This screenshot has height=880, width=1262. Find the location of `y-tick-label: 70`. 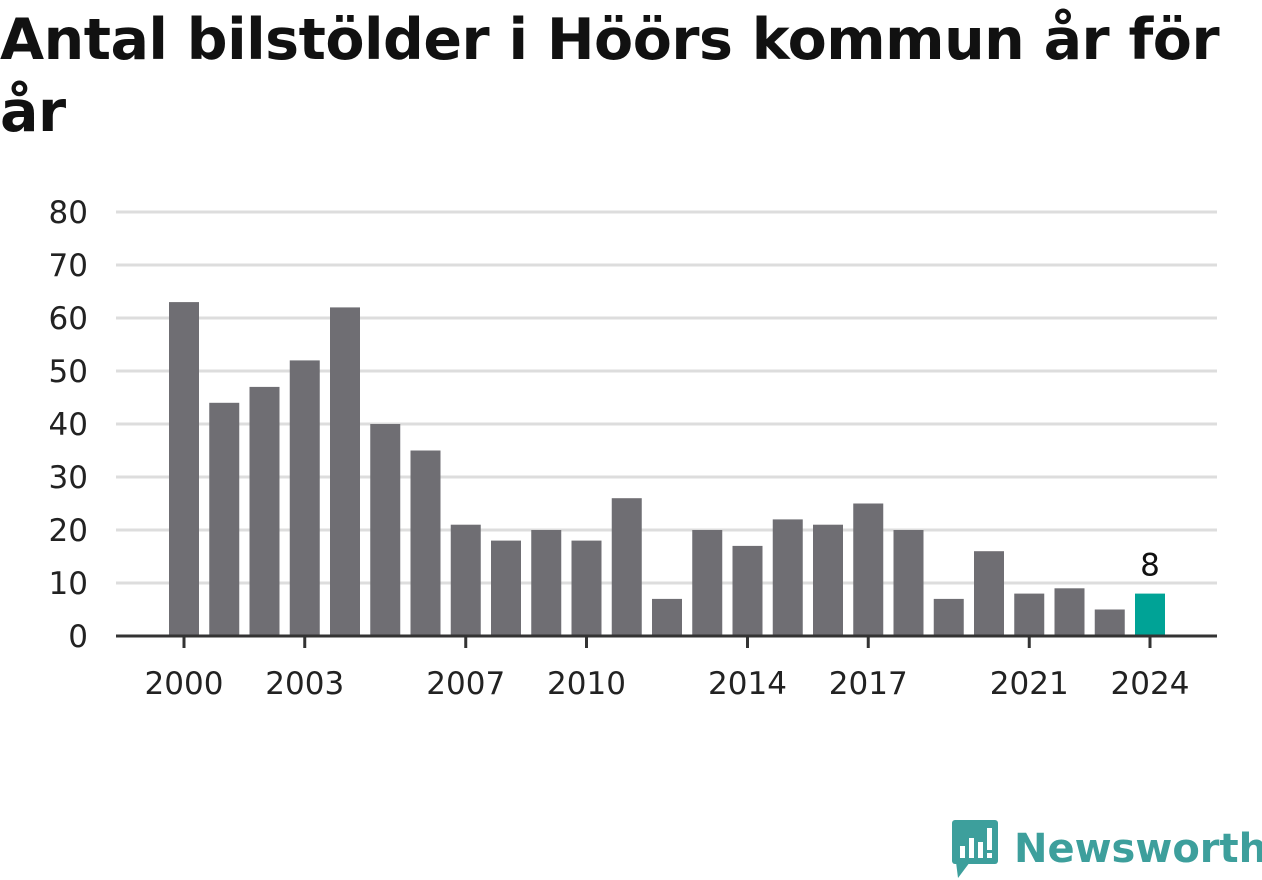

y-tick-label: 70 is located at coordinates (68, 266).